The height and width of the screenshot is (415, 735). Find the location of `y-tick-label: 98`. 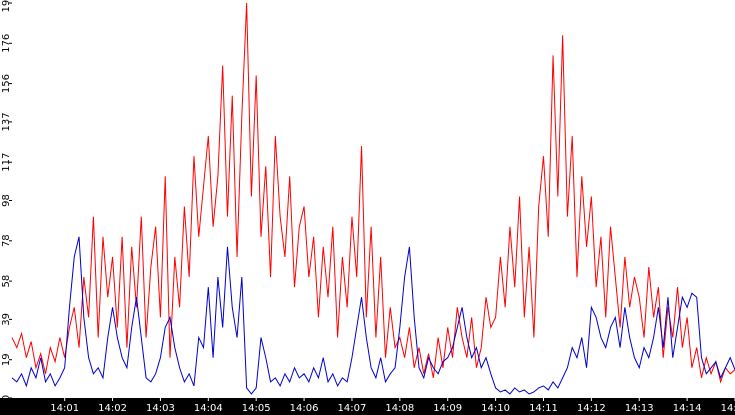

y-tick-label: 98 is located at coordinates (6, 200).